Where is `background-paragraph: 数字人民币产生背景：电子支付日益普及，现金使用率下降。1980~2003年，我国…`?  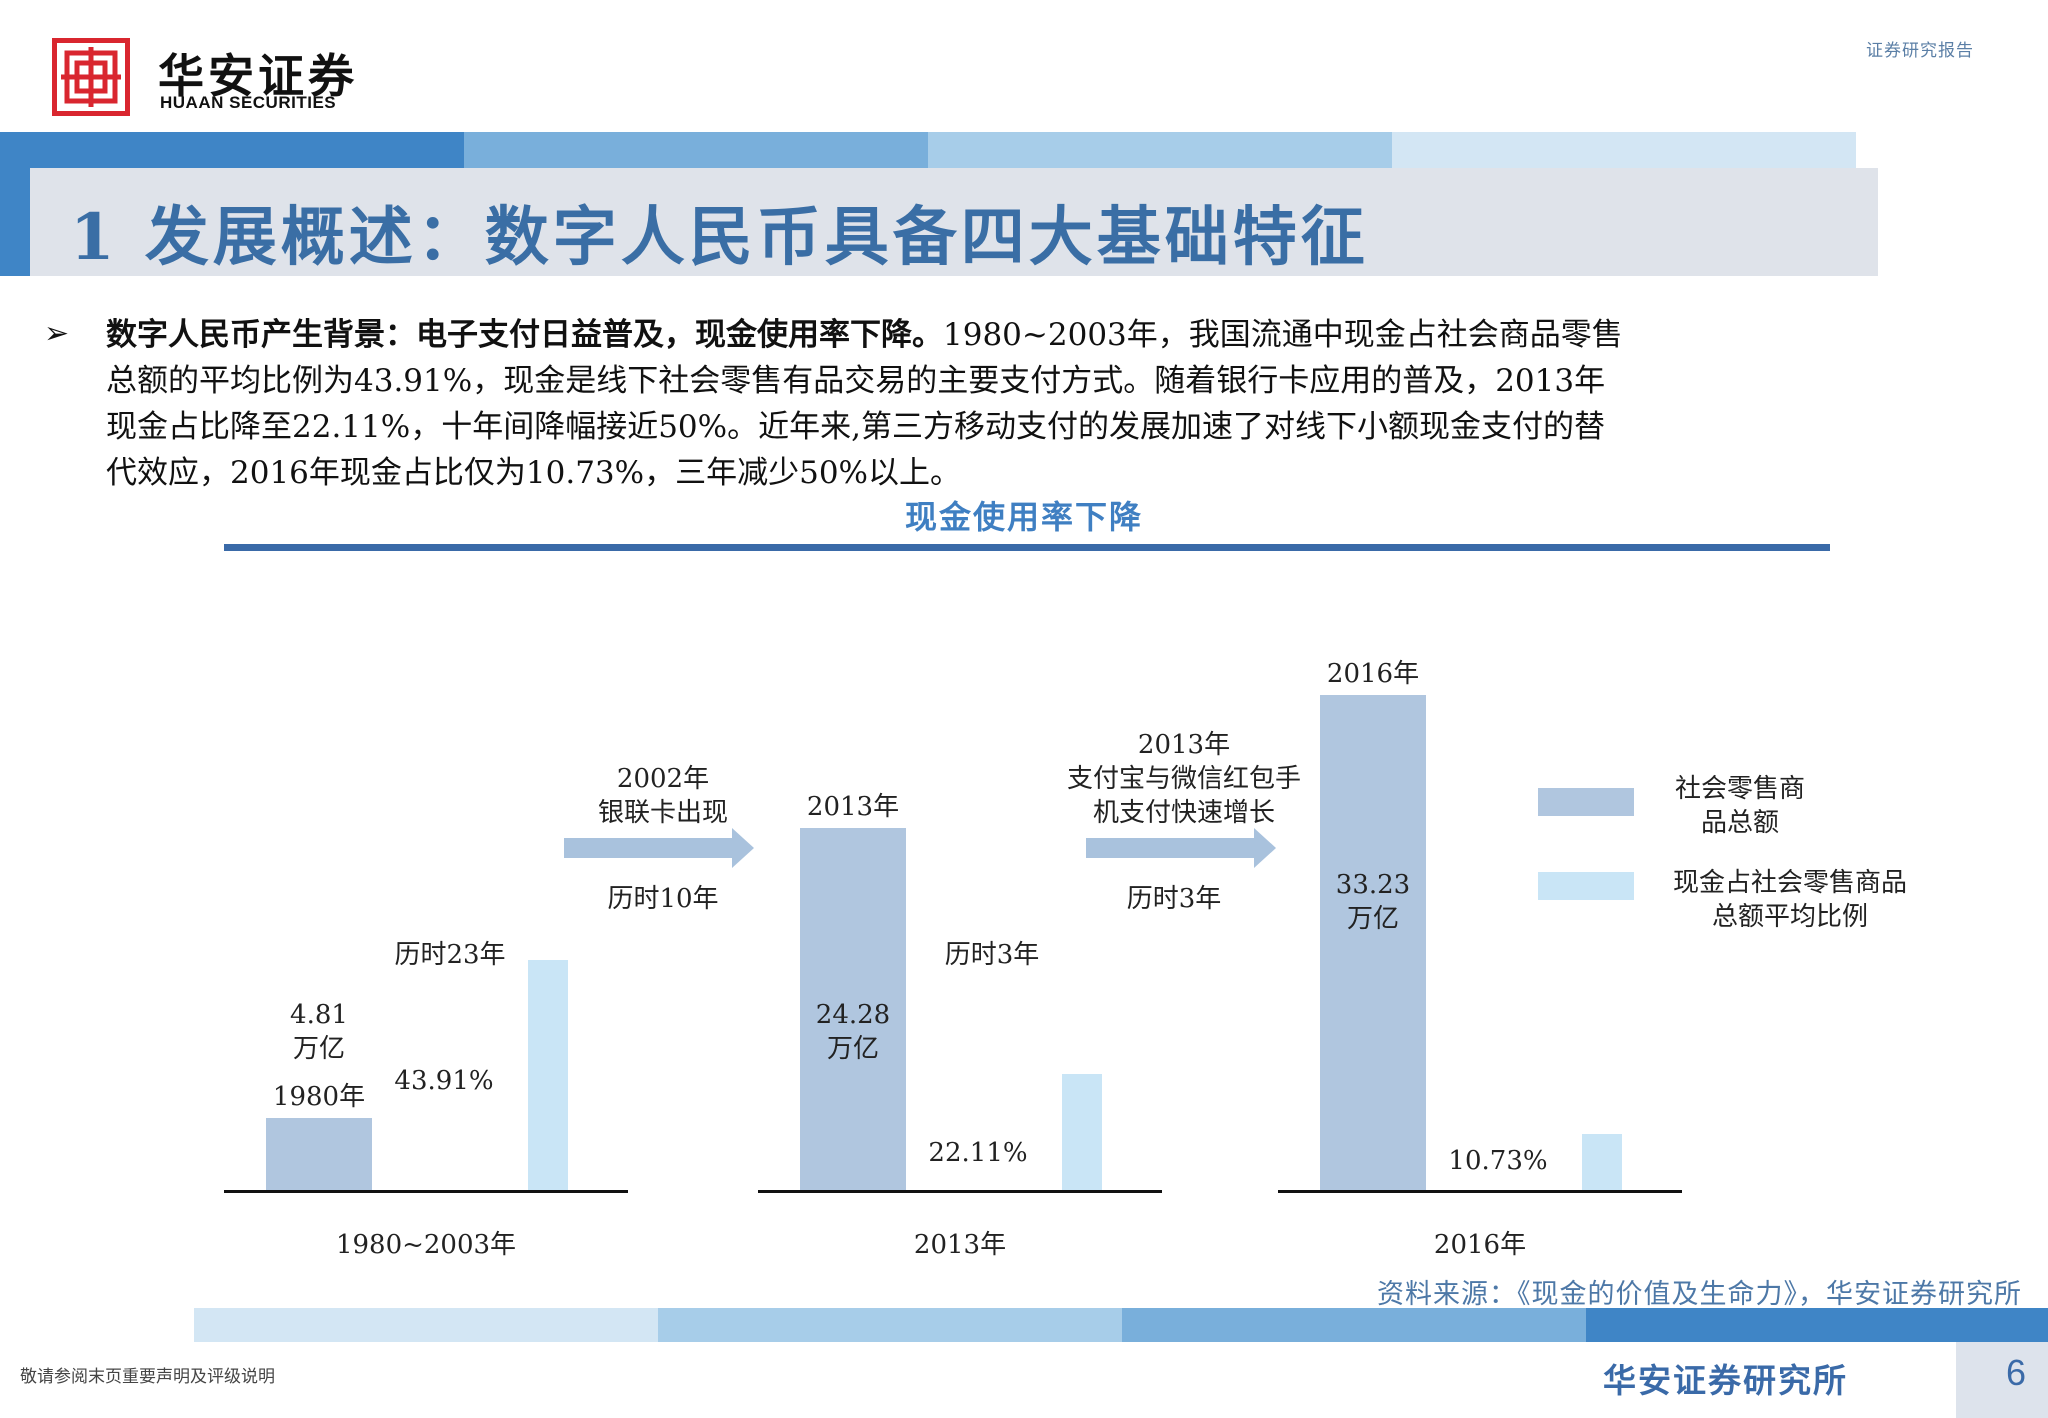 background-paragraph: 数字人民币产生背景：电子支付日益普及，现金使用率下降。1980~2003年，我国… is located at coordinates (991, 404).